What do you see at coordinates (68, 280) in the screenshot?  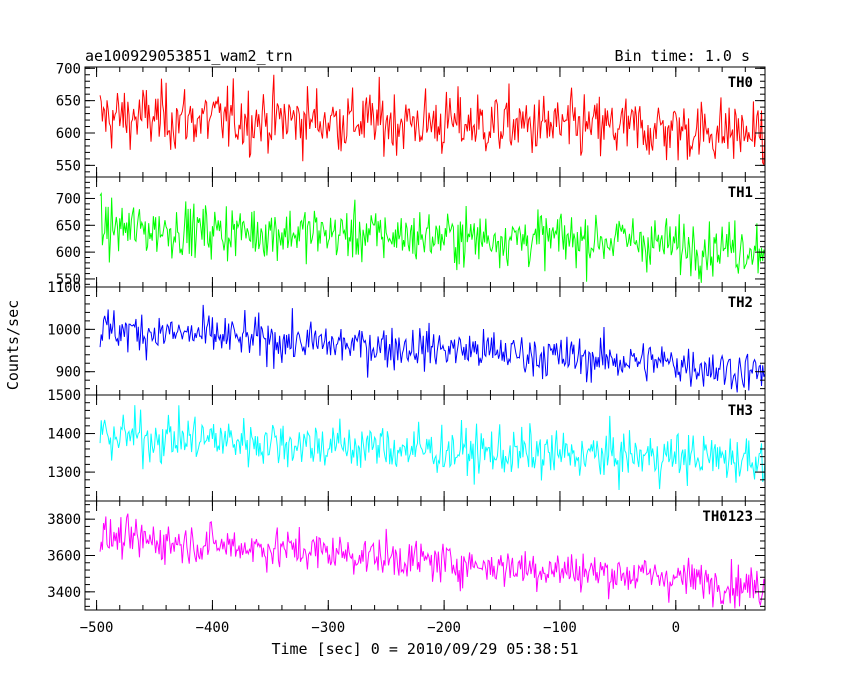 I see `y-tick-label-th1: 550` at bounding box center [68, 280].